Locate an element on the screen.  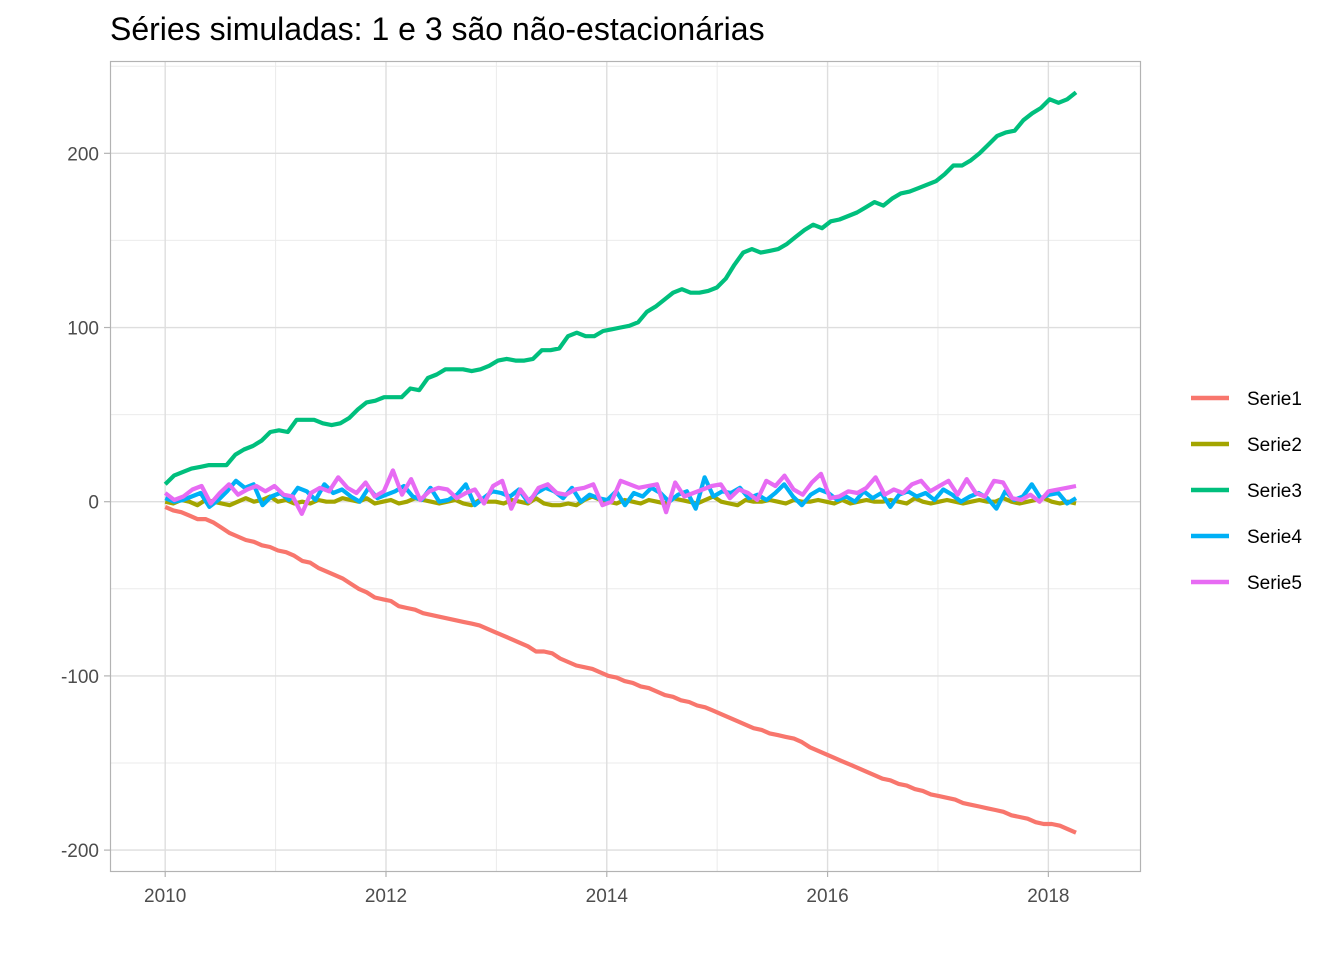
y-axis: -200 -100 0 100 200 is located at coordinates (85, 503).